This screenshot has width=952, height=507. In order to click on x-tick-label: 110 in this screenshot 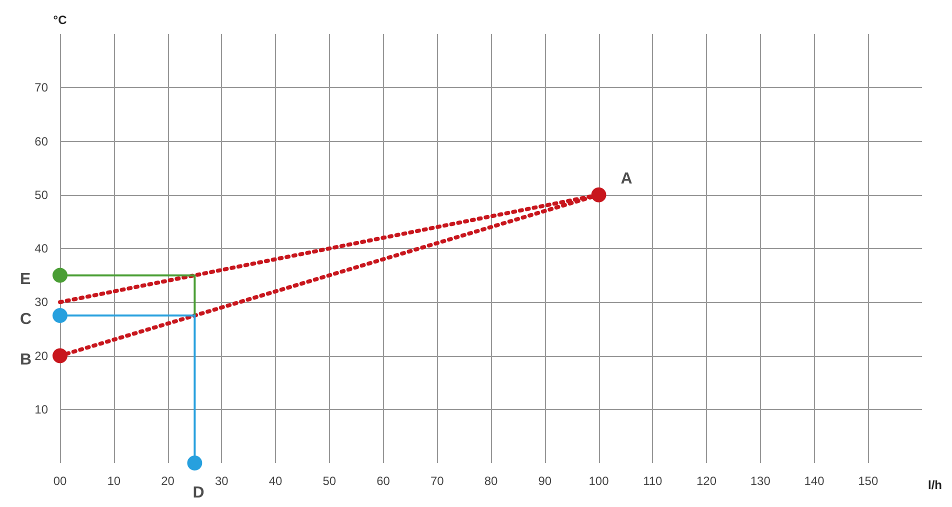, I will do `click(653, 481)`.